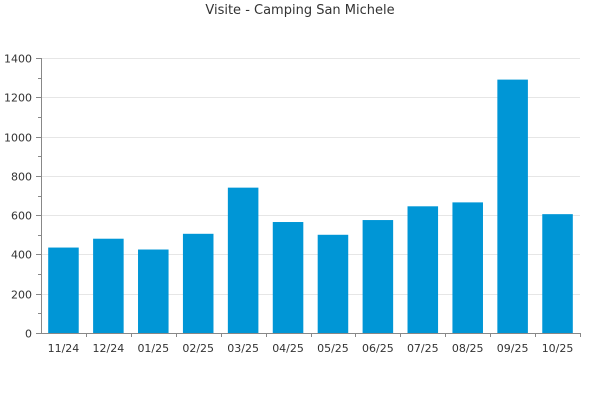  I want to click on x-tick-label: 02/25, so click(198, 348).